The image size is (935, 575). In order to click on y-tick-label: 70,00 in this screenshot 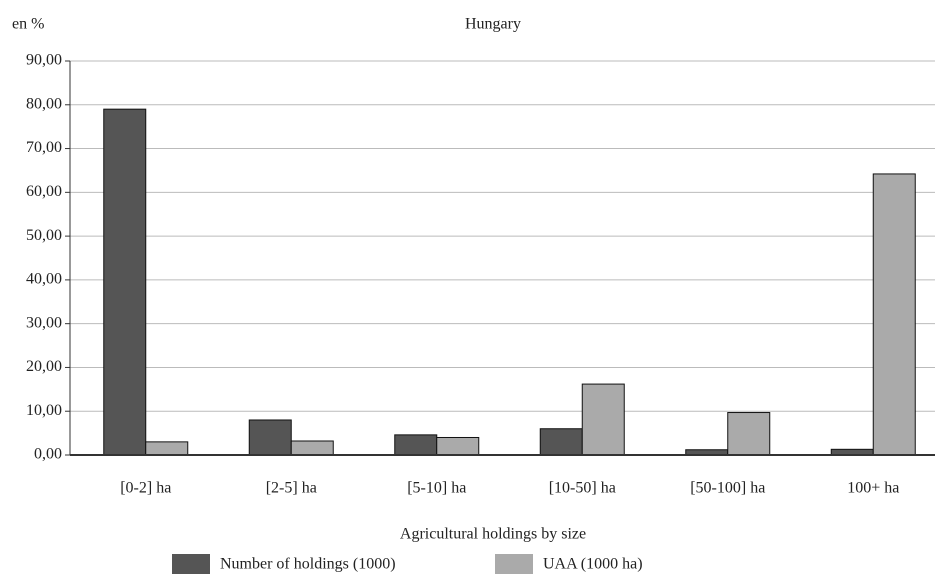, I will do `click(44, 147)`.